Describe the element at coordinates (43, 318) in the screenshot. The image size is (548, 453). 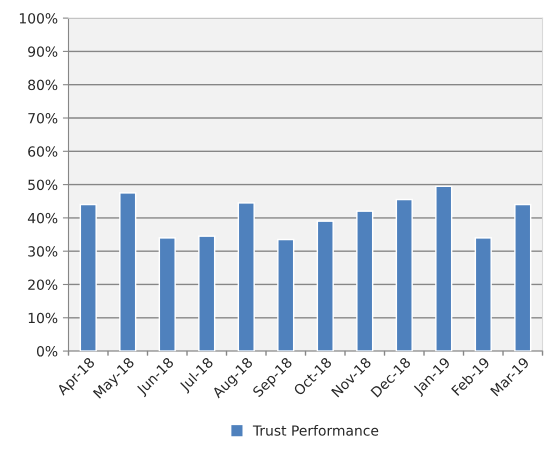
I see `y-tick-label: 10%` at that location.